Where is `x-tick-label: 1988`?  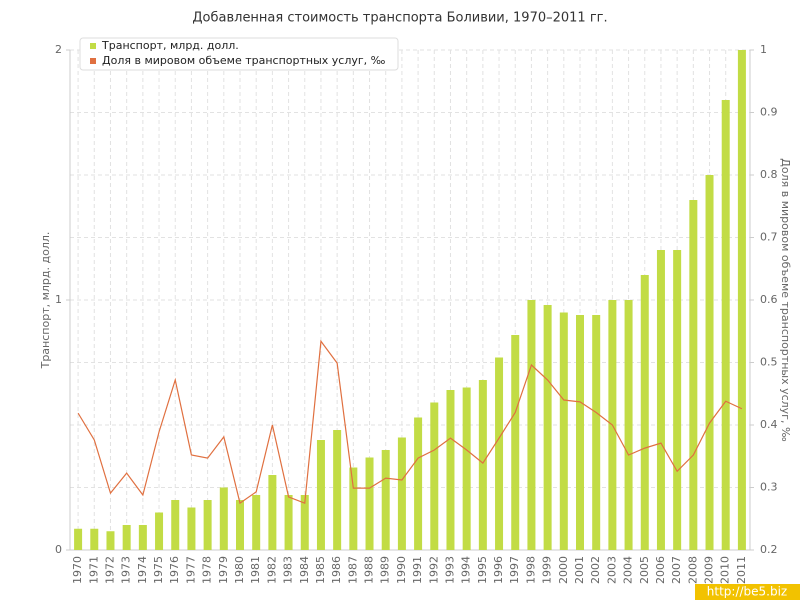
x-tick-label: 1988 is located at coordinates (369, 570).